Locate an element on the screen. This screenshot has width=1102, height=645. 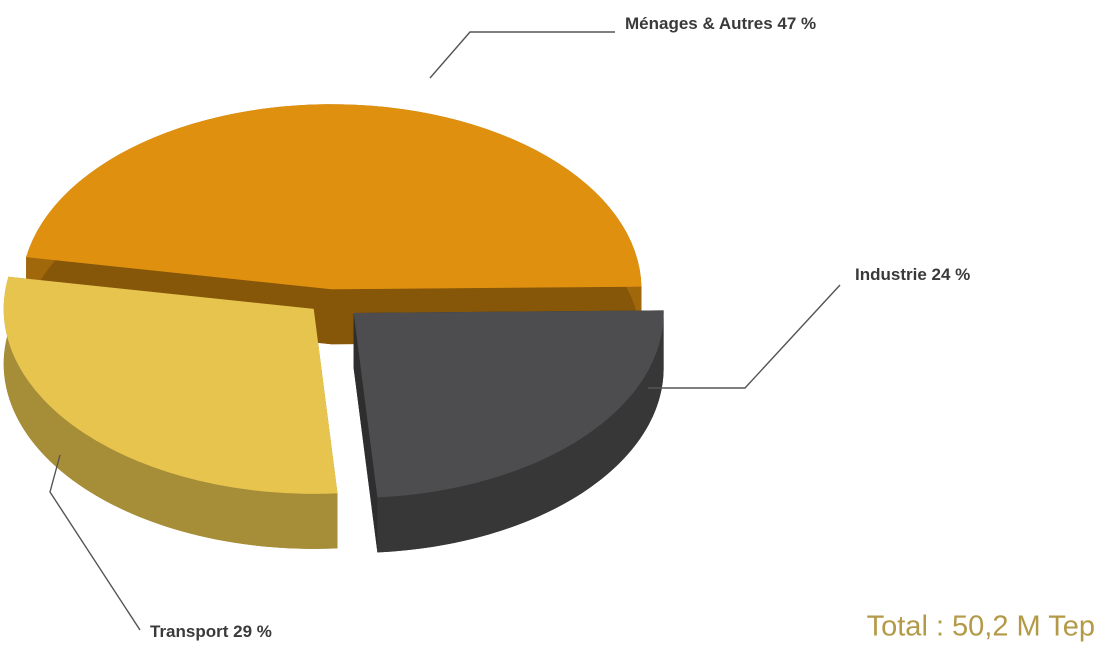
value-label: 24 % is located at coordinates (951, 274).